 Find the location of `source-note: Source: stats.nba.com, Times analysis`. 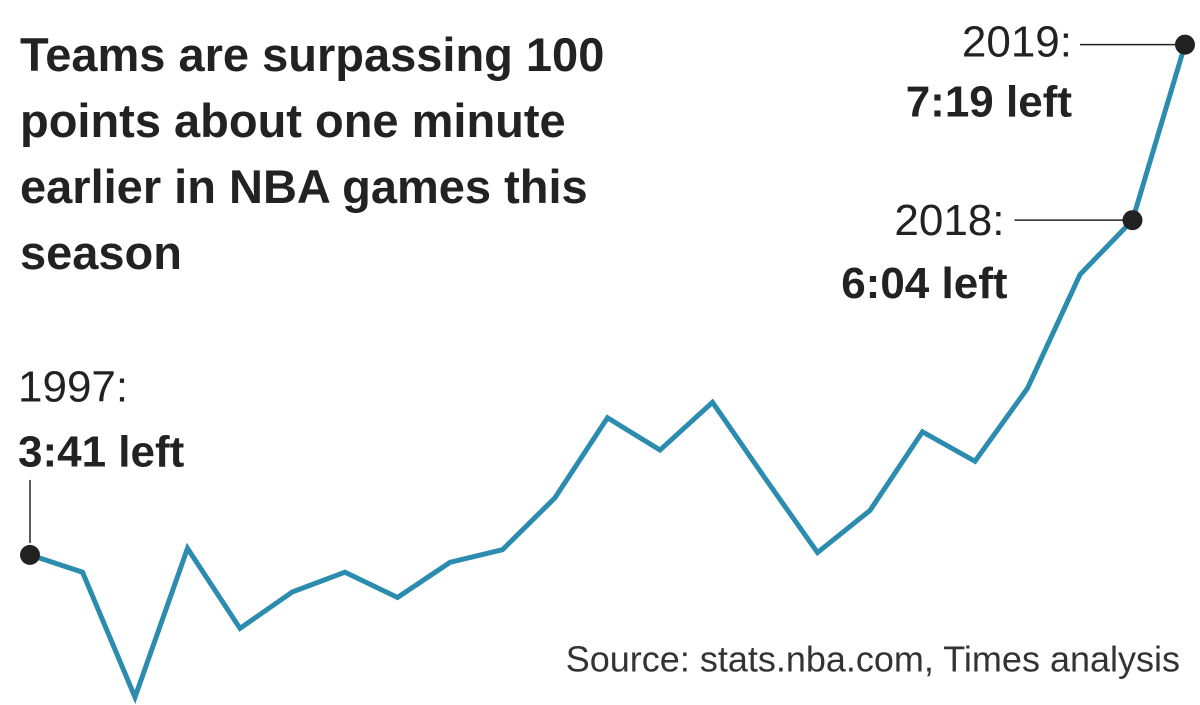

source-note: Source: stats.nba.com, Times analysis is located at coordinates (873, 659).